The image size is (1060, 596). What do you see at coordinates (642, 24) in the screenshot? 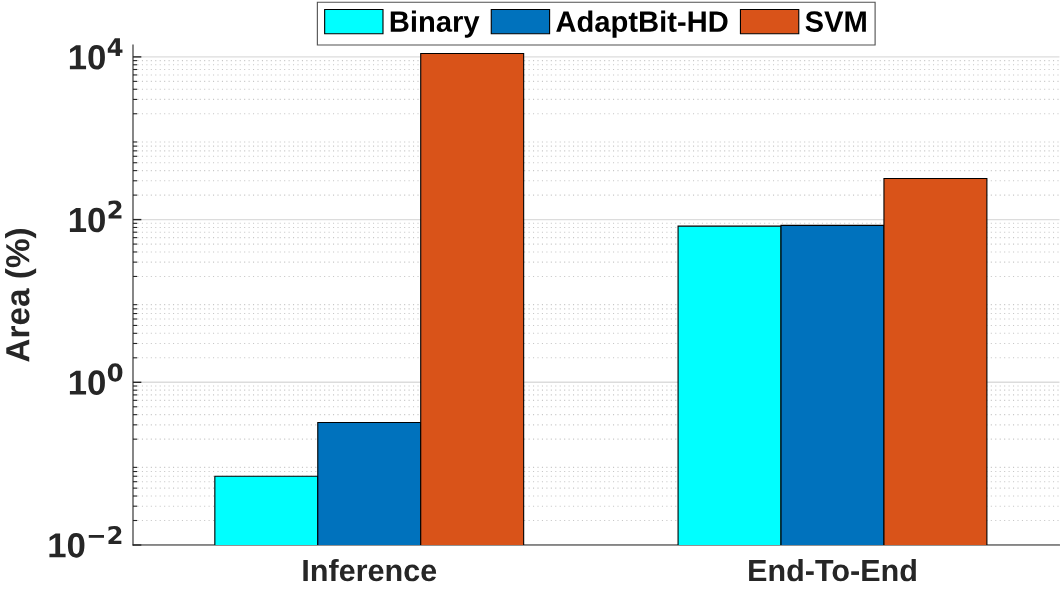
I see `legend-label: AdaptBit-HD` at bounding box center [642, 24].